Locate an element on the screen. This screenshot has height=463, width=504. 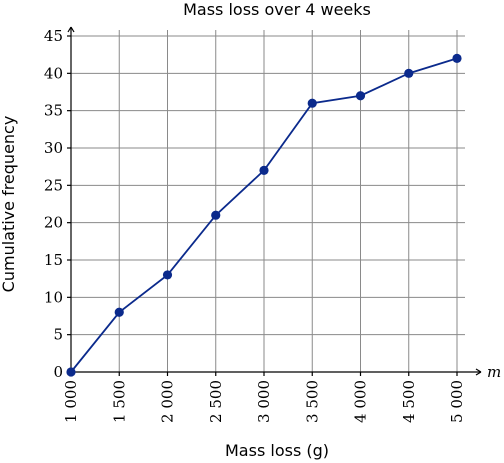
y-axis-arrow is located at coordinates (71, 29).